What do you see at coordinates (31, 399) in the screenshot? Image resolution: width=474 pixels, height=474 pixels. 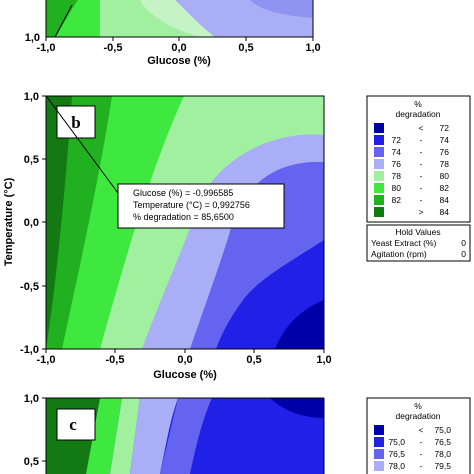 I see `panel-c-y-tick-label: 1,0` at bounding box center [31, 399].